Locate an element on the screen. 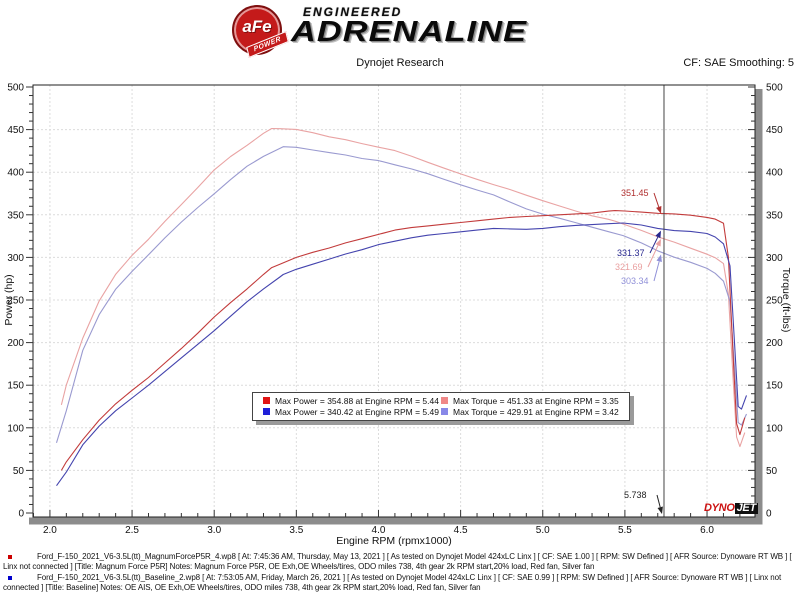 The height and width of the screenshot is (600, 800). y-tick-label-right: 500 is located at coordinates (774, 88).